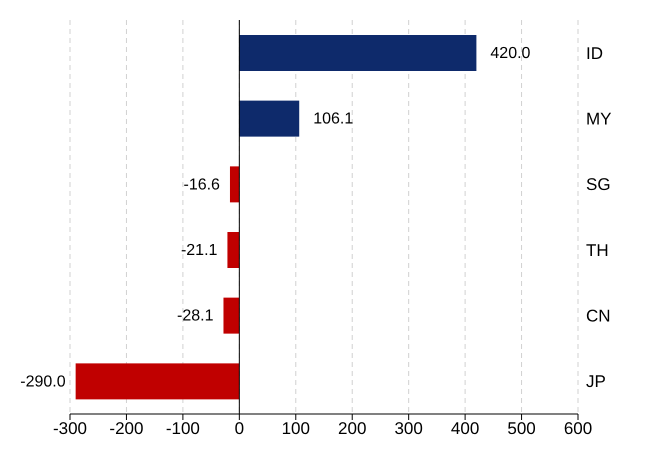 The height and width of the screenshot is (450, 659). Describe the element at coordinates (199, 250) in the screenshot. I see `data-label: -21.1` at that location.